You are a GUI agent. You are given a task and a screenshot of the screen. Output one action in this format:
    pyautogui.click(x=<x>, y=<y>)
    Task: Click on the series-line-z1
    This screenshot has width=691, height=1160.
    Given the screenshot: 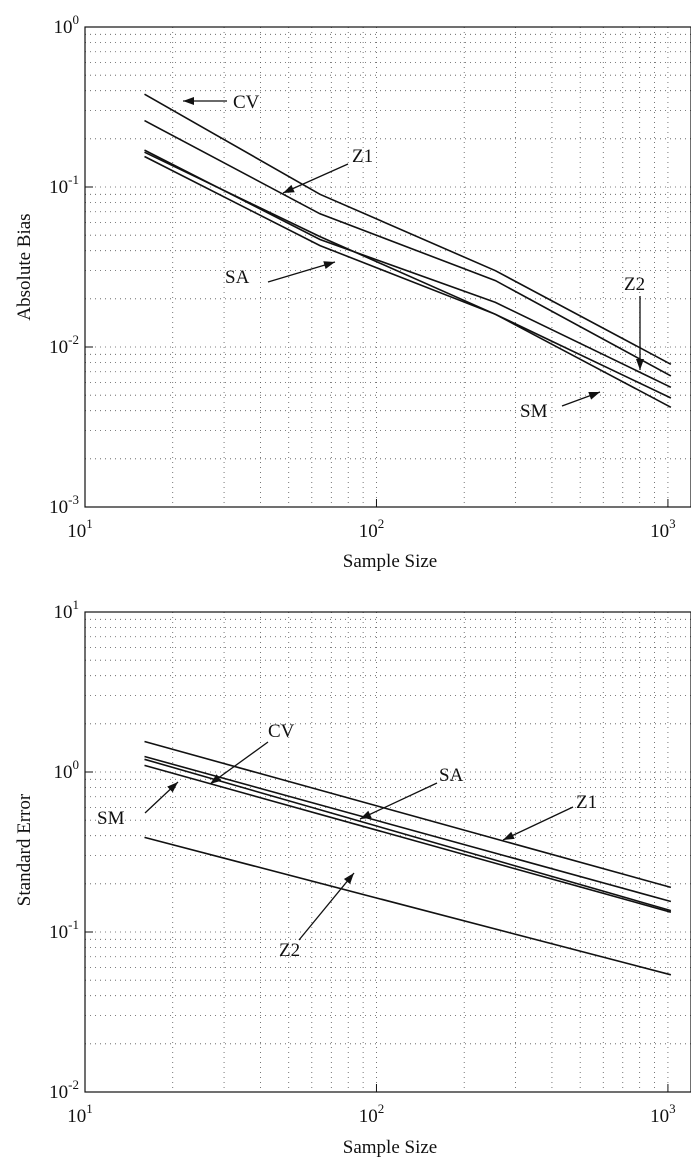 What is the action you would take?
    pyautogui.click(x=408, y=814)
    